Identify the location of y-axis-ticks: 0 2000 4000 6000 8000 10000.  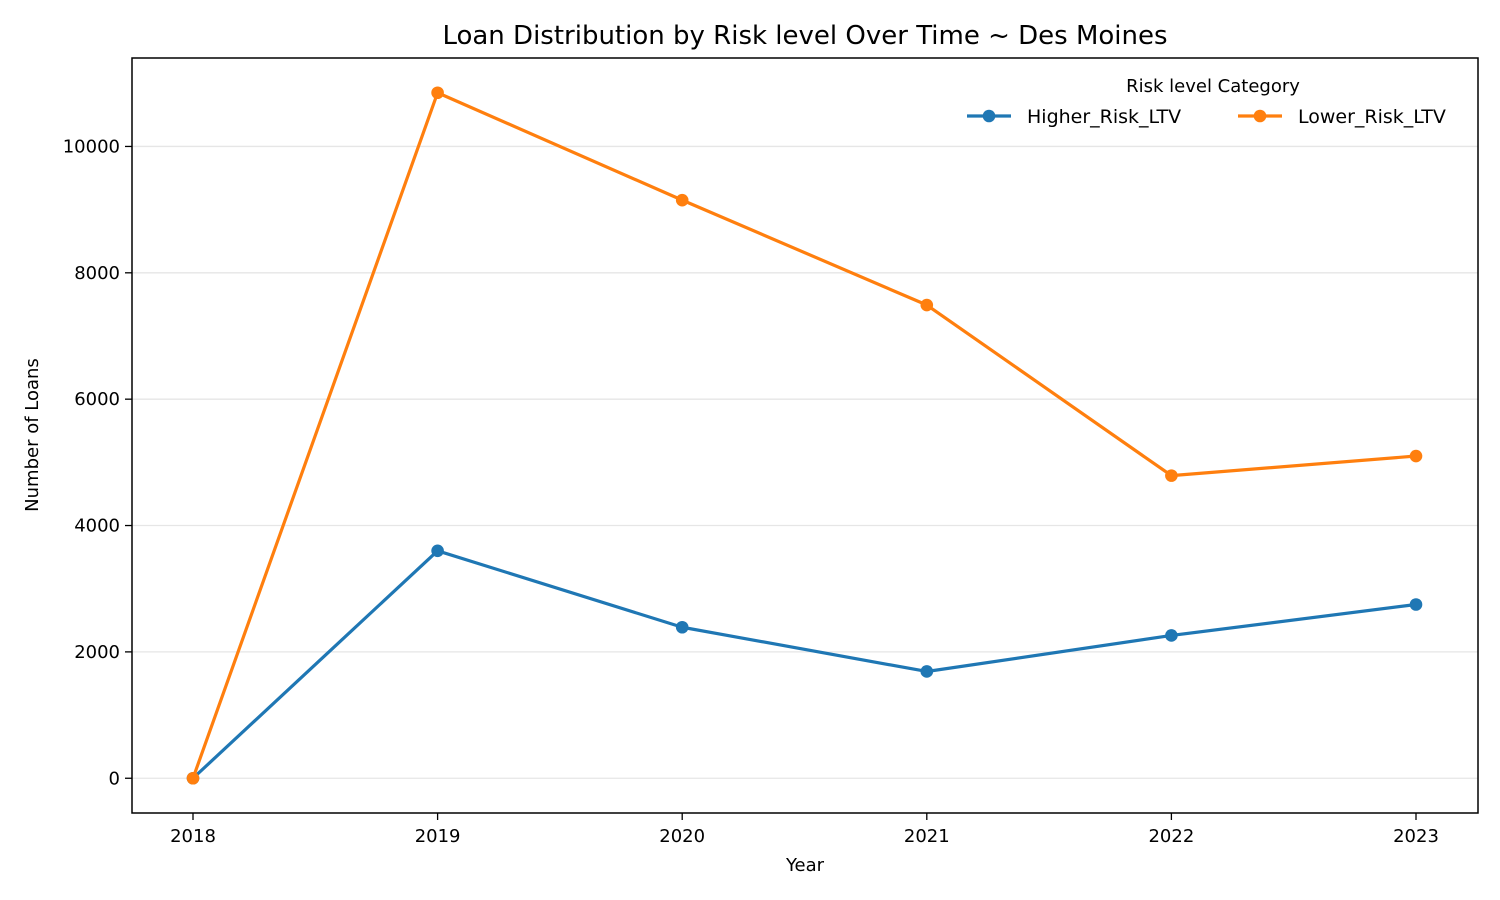
(97, 462).